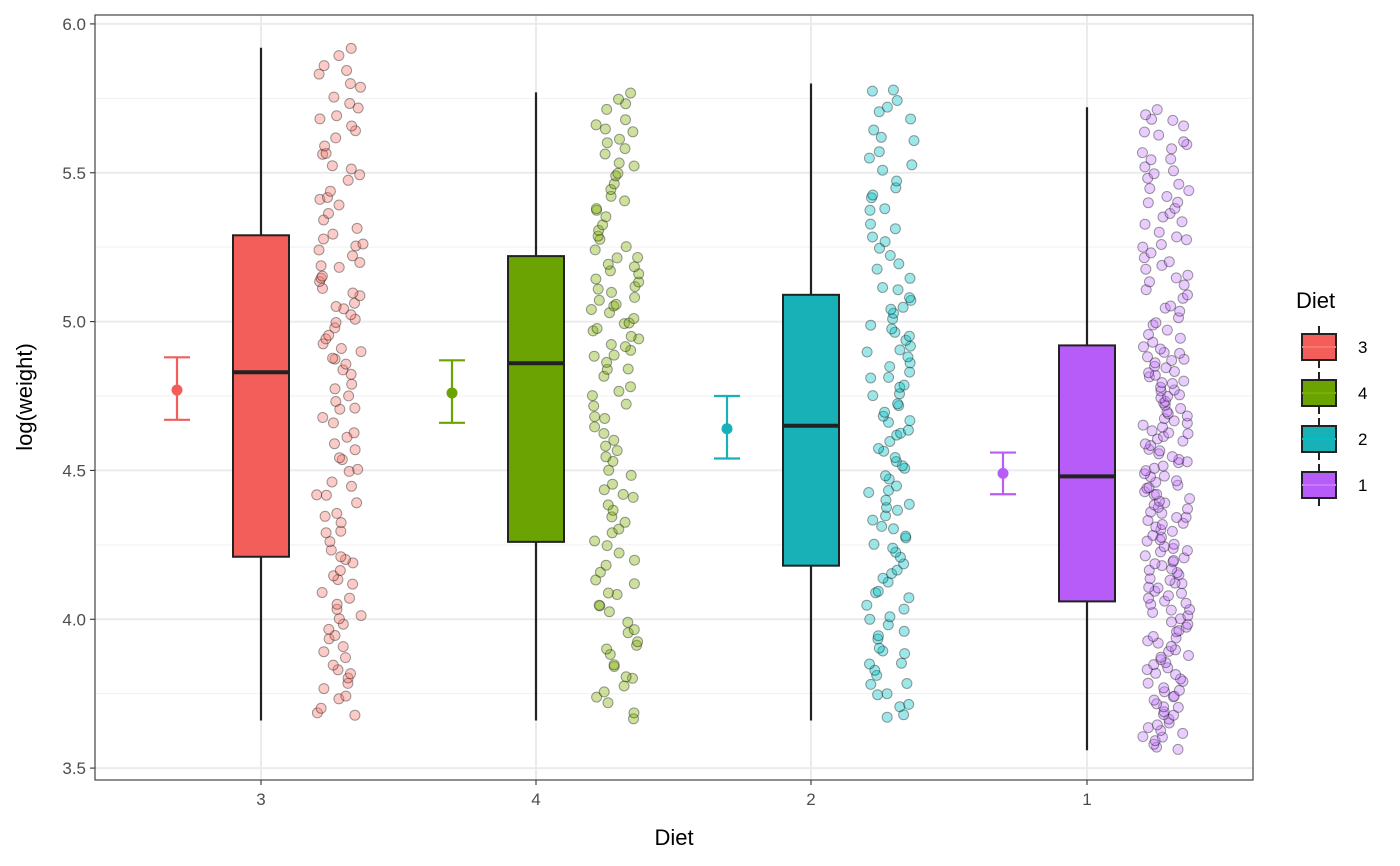 The image size is (1400, 866). I want to click on x-tick-label-1: 1, so click(1086, 799).